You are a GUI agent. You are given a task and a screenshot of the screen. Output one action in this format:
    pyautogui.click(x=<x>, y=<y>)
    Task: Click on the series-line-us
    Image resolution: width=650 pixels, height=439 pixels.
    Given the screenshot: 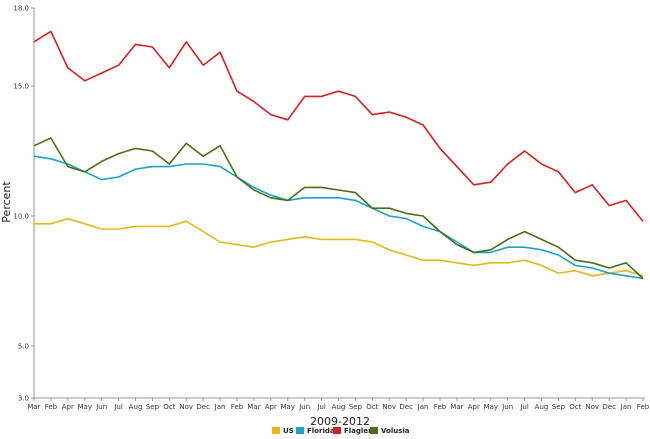 What is the action you would take?
    pyautogui.click(x=339, y=247)
    